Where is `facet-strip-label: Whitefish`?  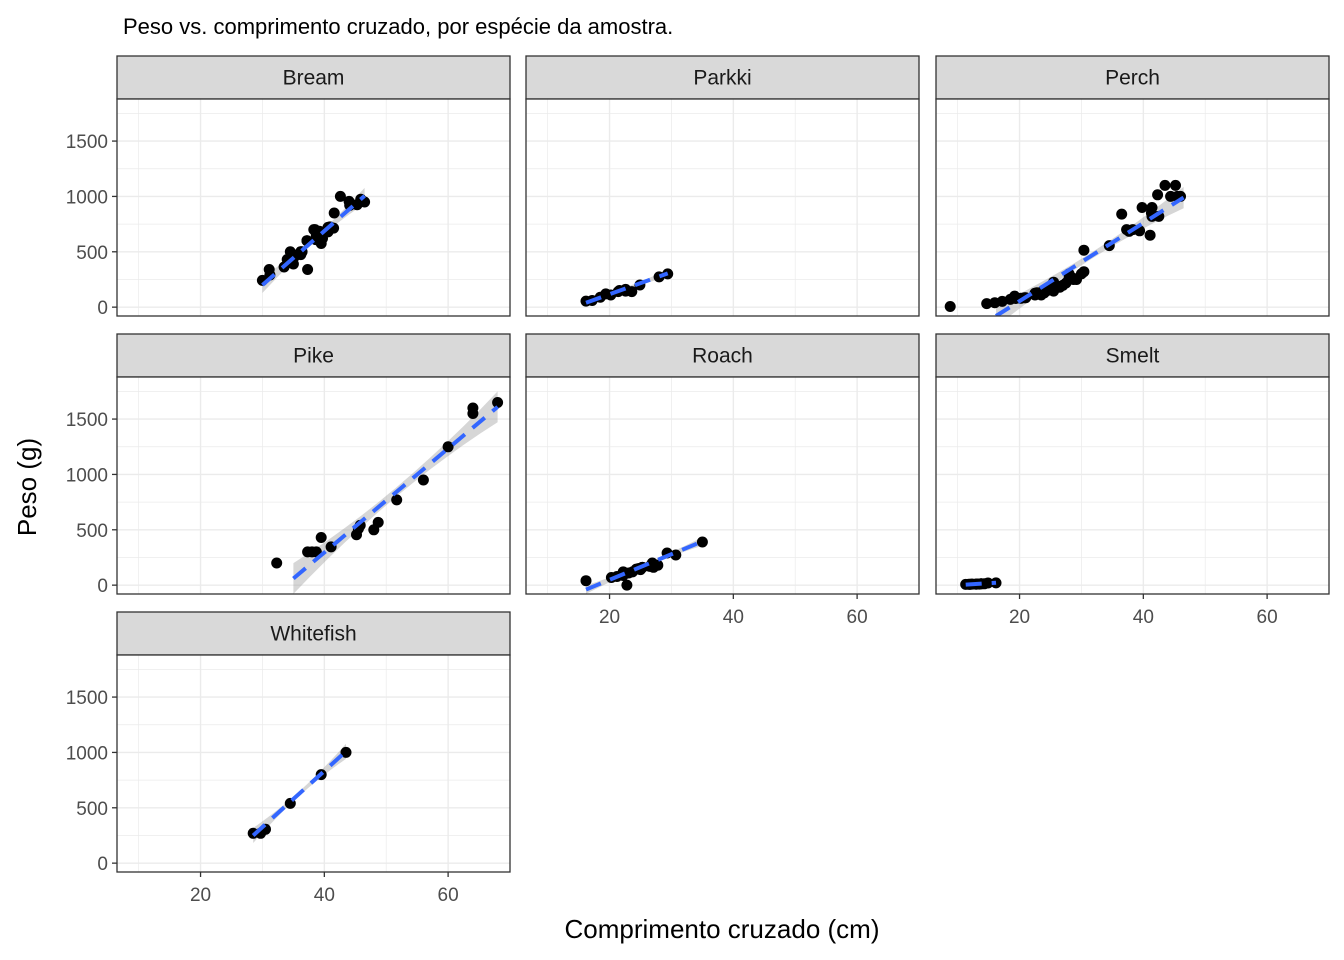
facet-strip-label: Whitefish is located at coordinates (313, 634).